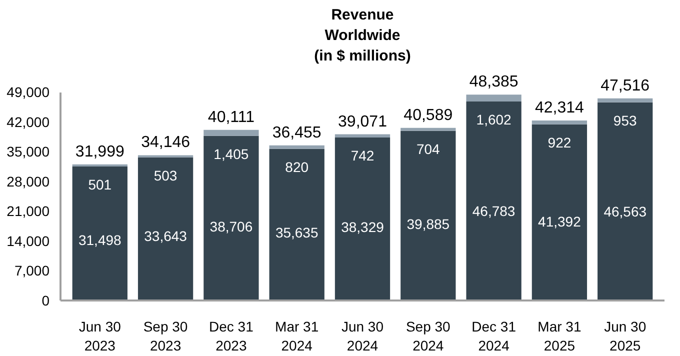 The width and height of the screenshot is (680, 356). Describe the element at coordinates (560, 221) in the screenshot. I see `data-label: 41,392` at that location.